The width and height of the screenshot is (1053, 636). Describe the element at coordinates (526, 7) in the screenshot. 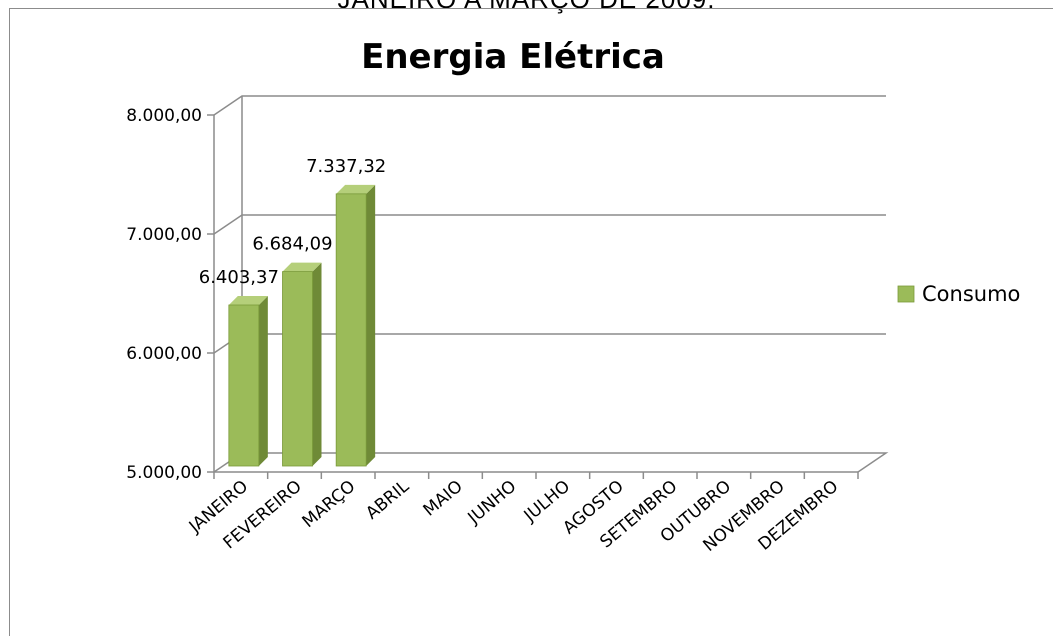

I see `page-header-text: JANEIRO A MARÇO DE 2009.` at that location.